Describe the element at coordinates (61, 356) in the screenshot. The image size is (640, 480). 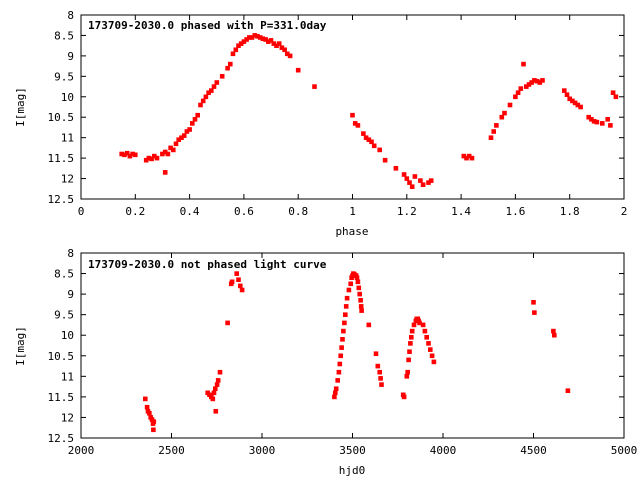
I see `y-tick-label: 10.5` at that location.